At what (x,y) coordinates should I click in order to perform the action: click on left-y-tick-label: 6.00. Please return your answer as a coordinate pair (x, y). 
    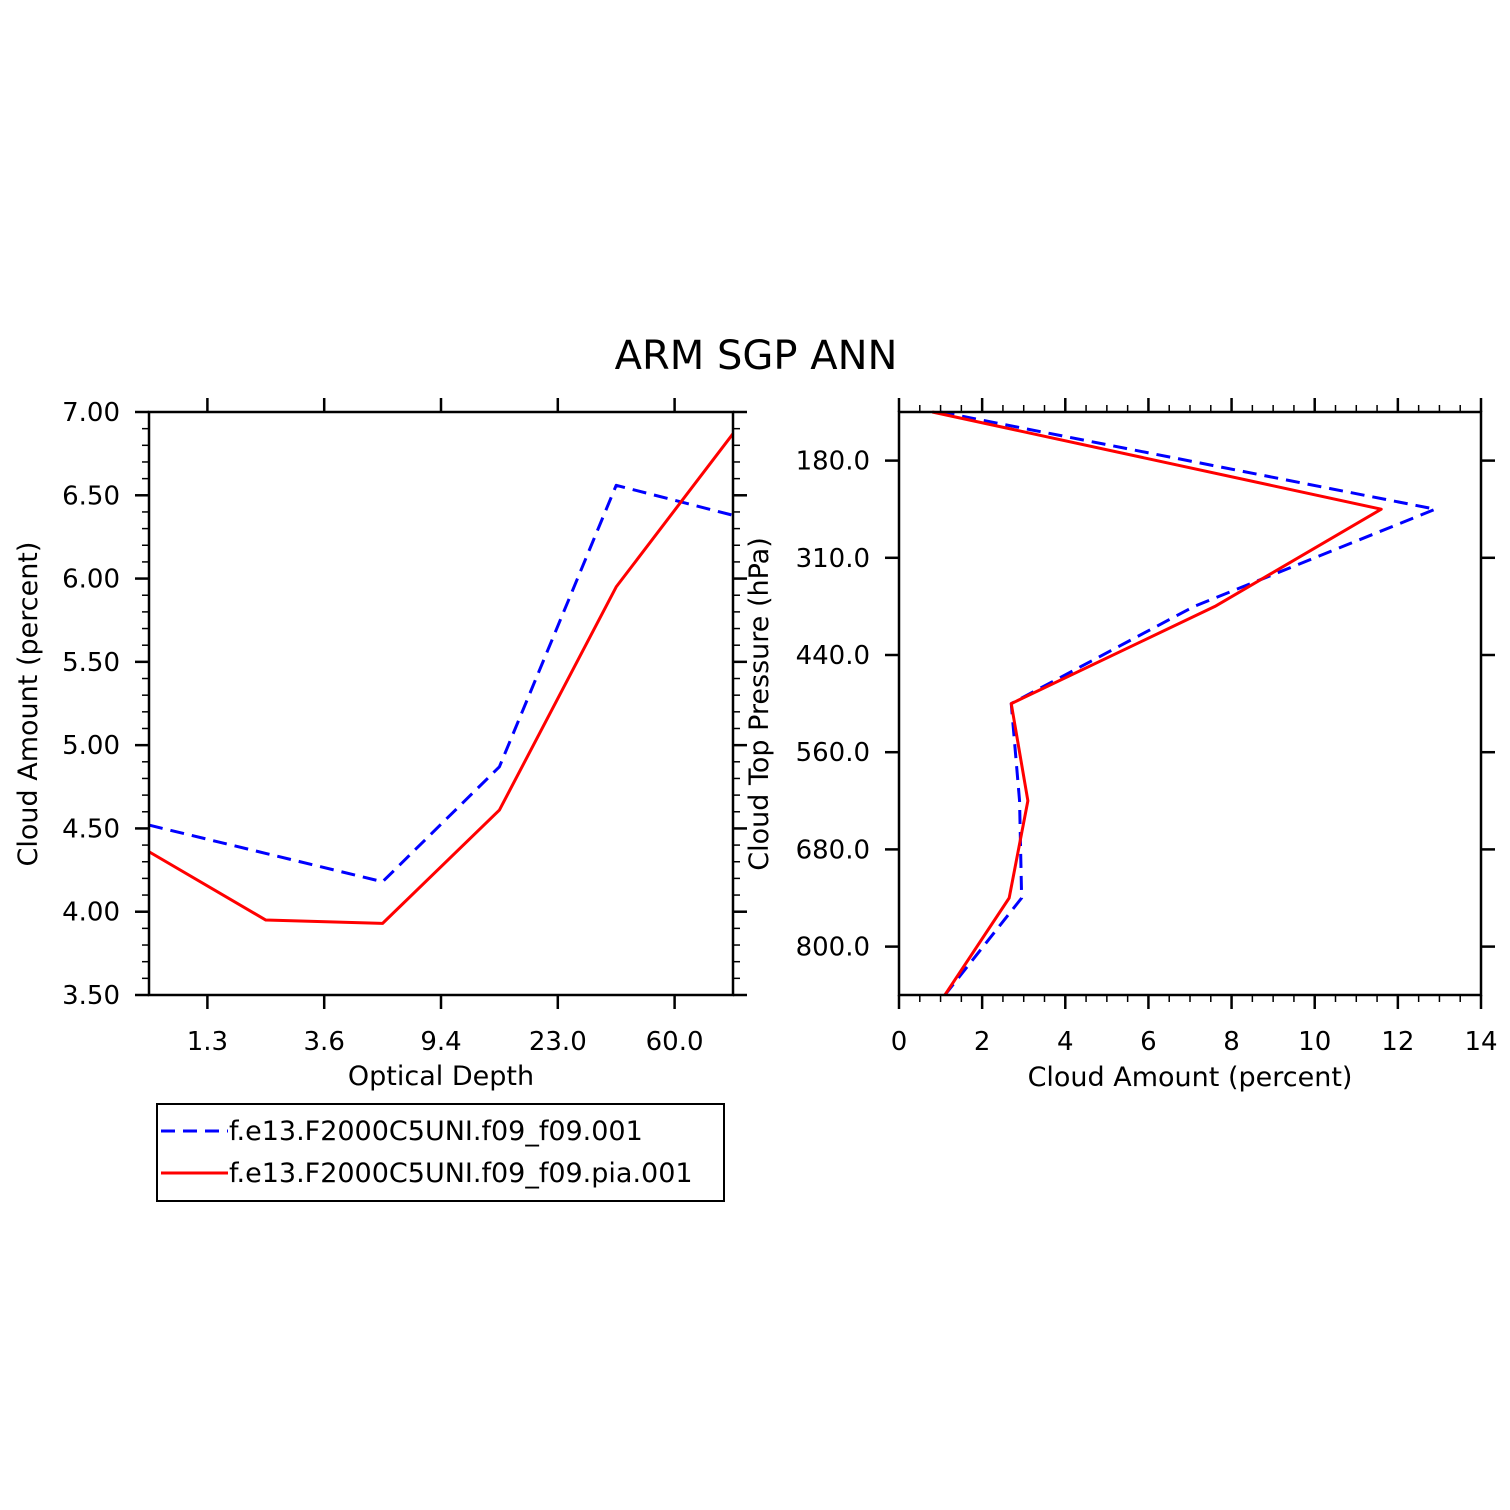
    Looking at the image, I should click on (91, 580).